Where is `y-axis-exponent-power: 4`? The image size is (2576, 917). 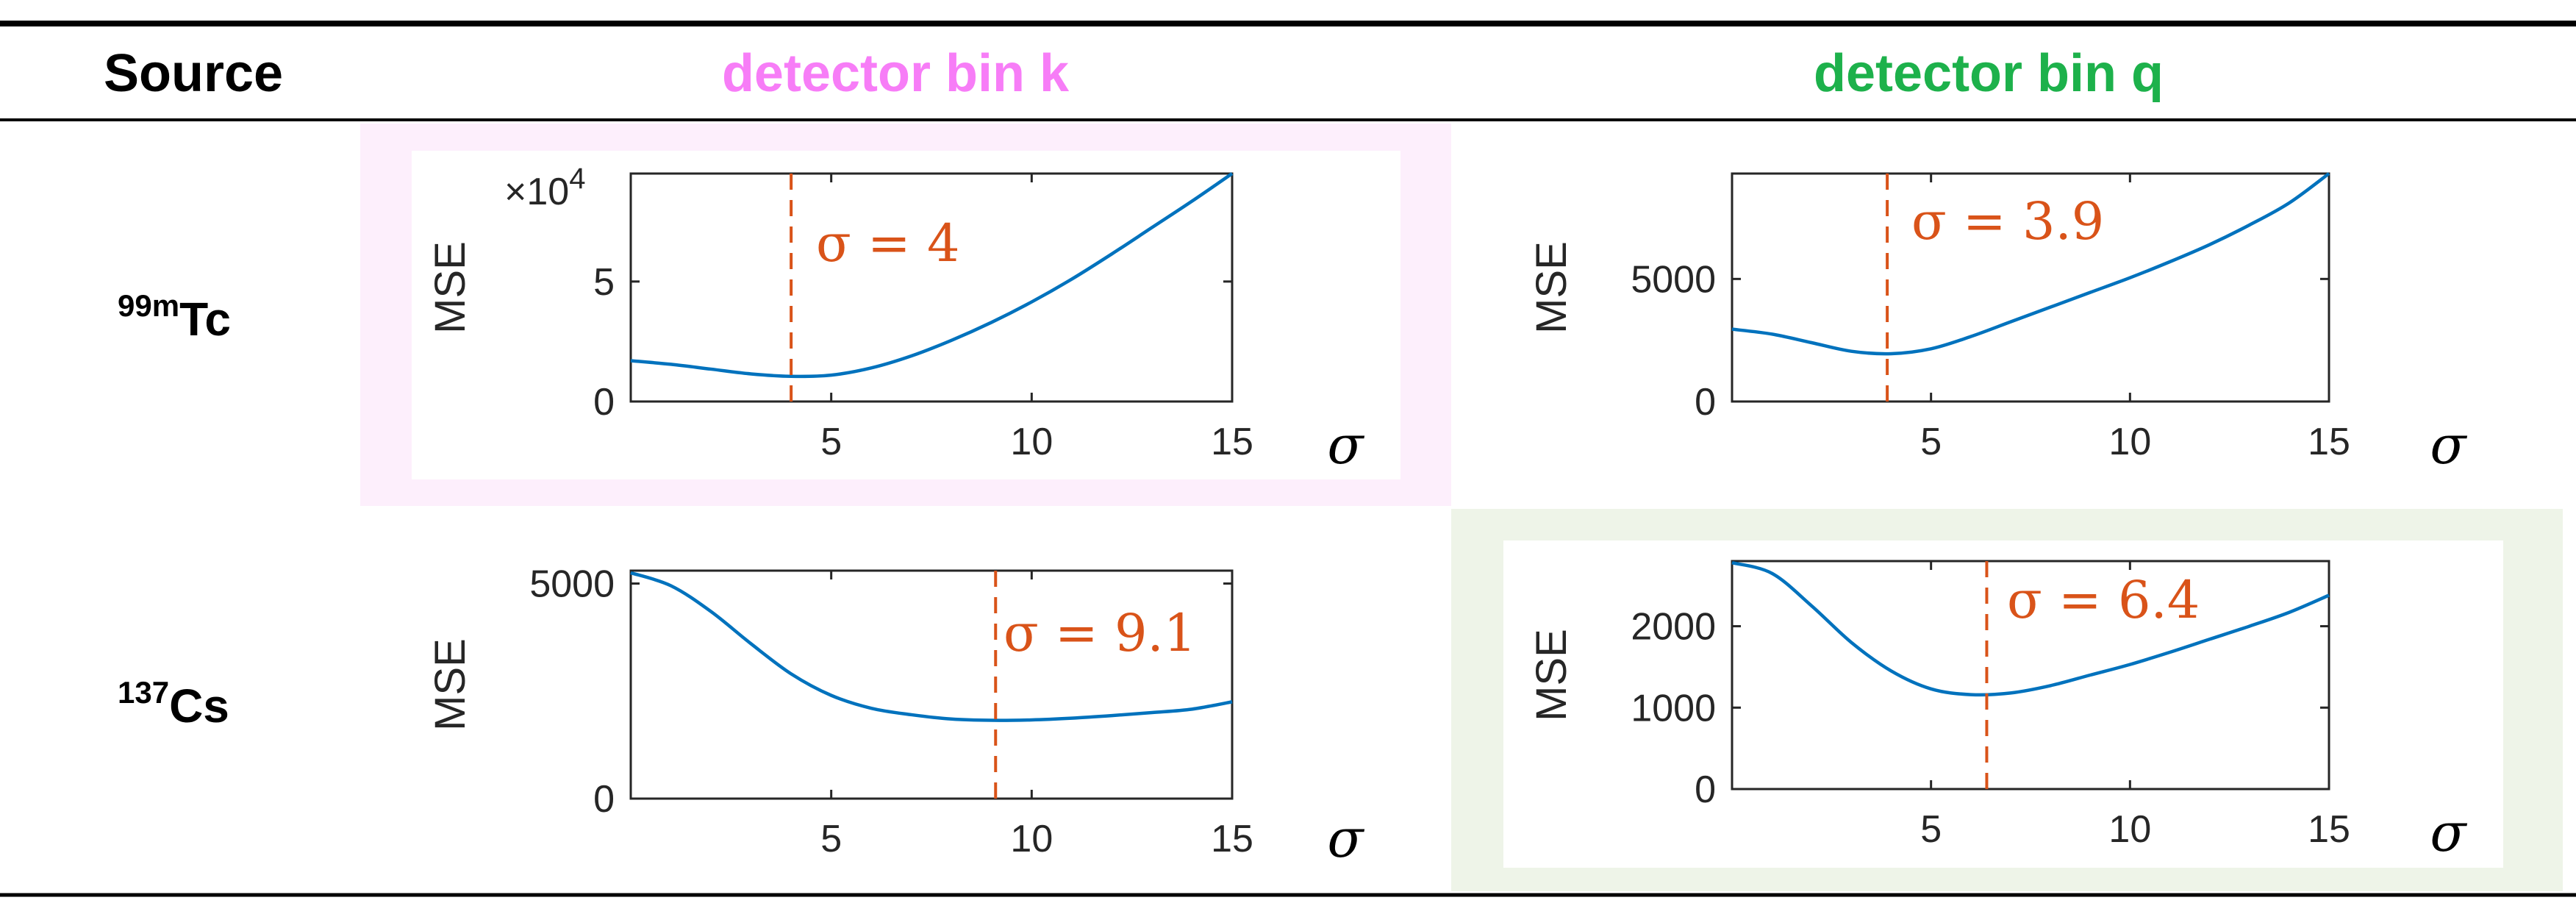
y-axis-exponent-power: 4 is located at coordinates (577, 179).